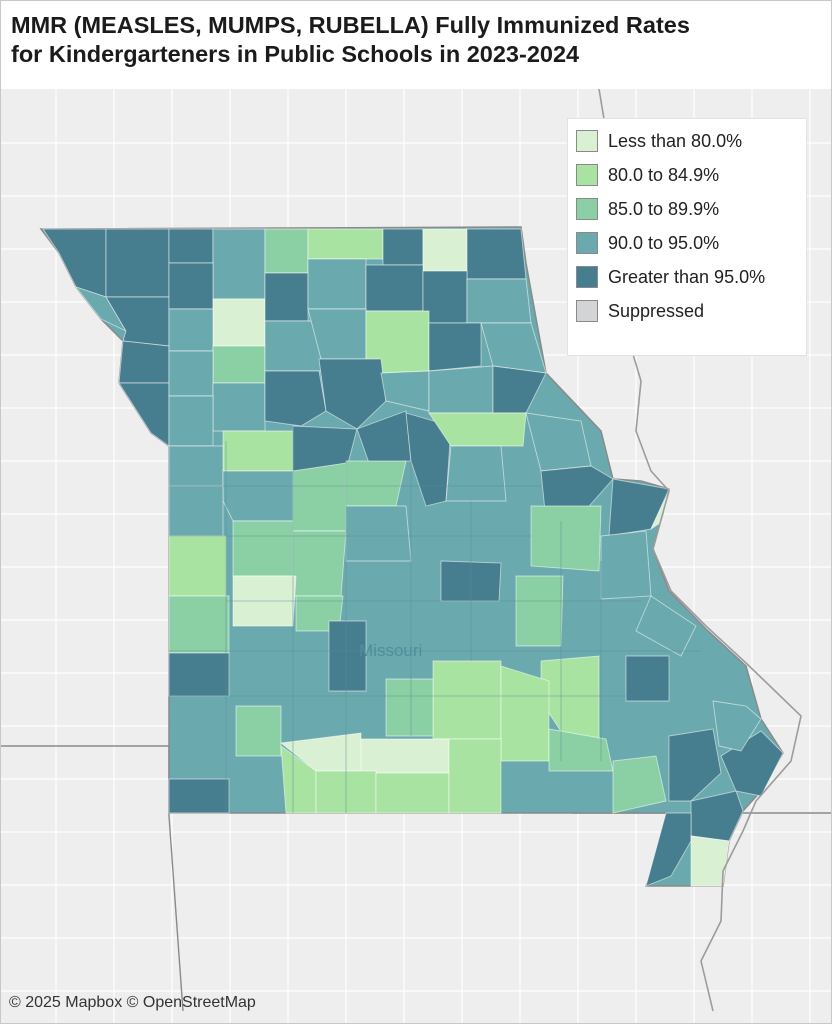  Describe the element at coordinates (675, 140) in the screenshot. I see `legend-label: Less than 80.0%` at that location.